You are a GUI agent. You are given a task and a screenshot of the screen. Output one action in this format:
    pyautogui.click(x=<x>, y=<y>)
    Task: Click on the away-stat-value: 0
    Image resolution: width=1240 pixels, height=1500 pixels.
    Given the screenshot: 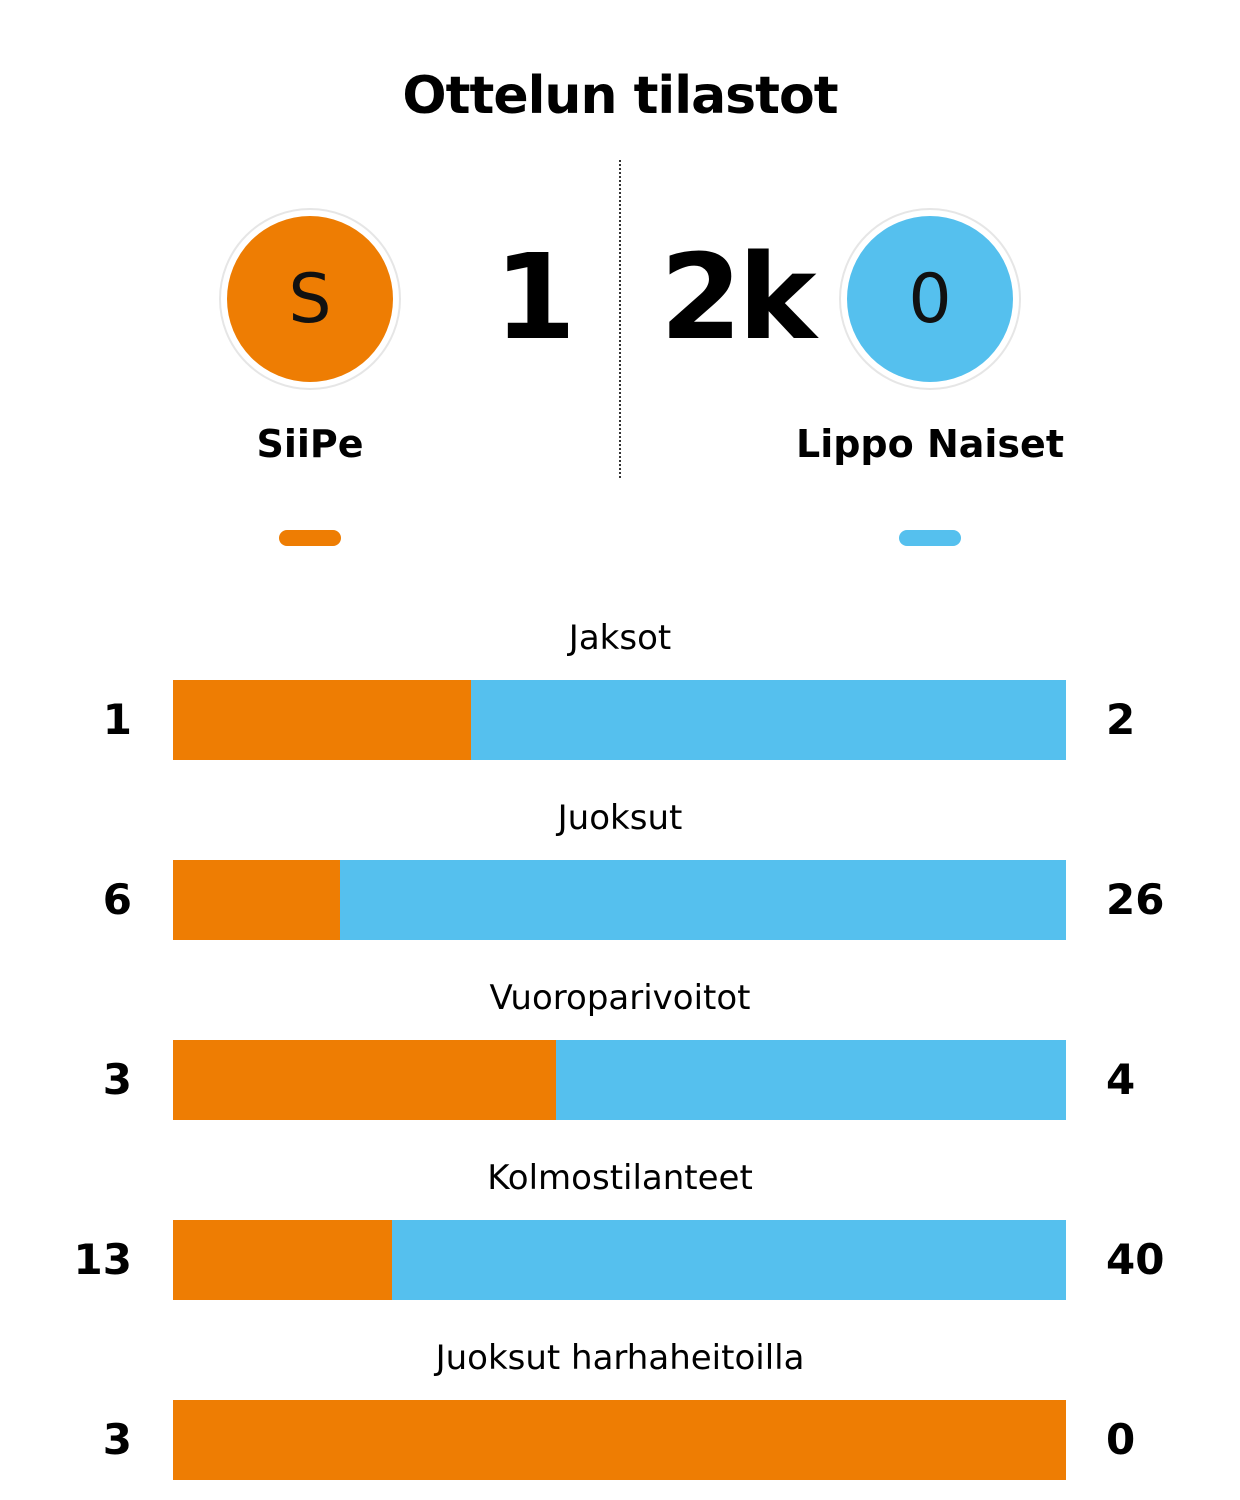 What is the action you would take?
    pyautogui.click(x=1121, y=1439)
    